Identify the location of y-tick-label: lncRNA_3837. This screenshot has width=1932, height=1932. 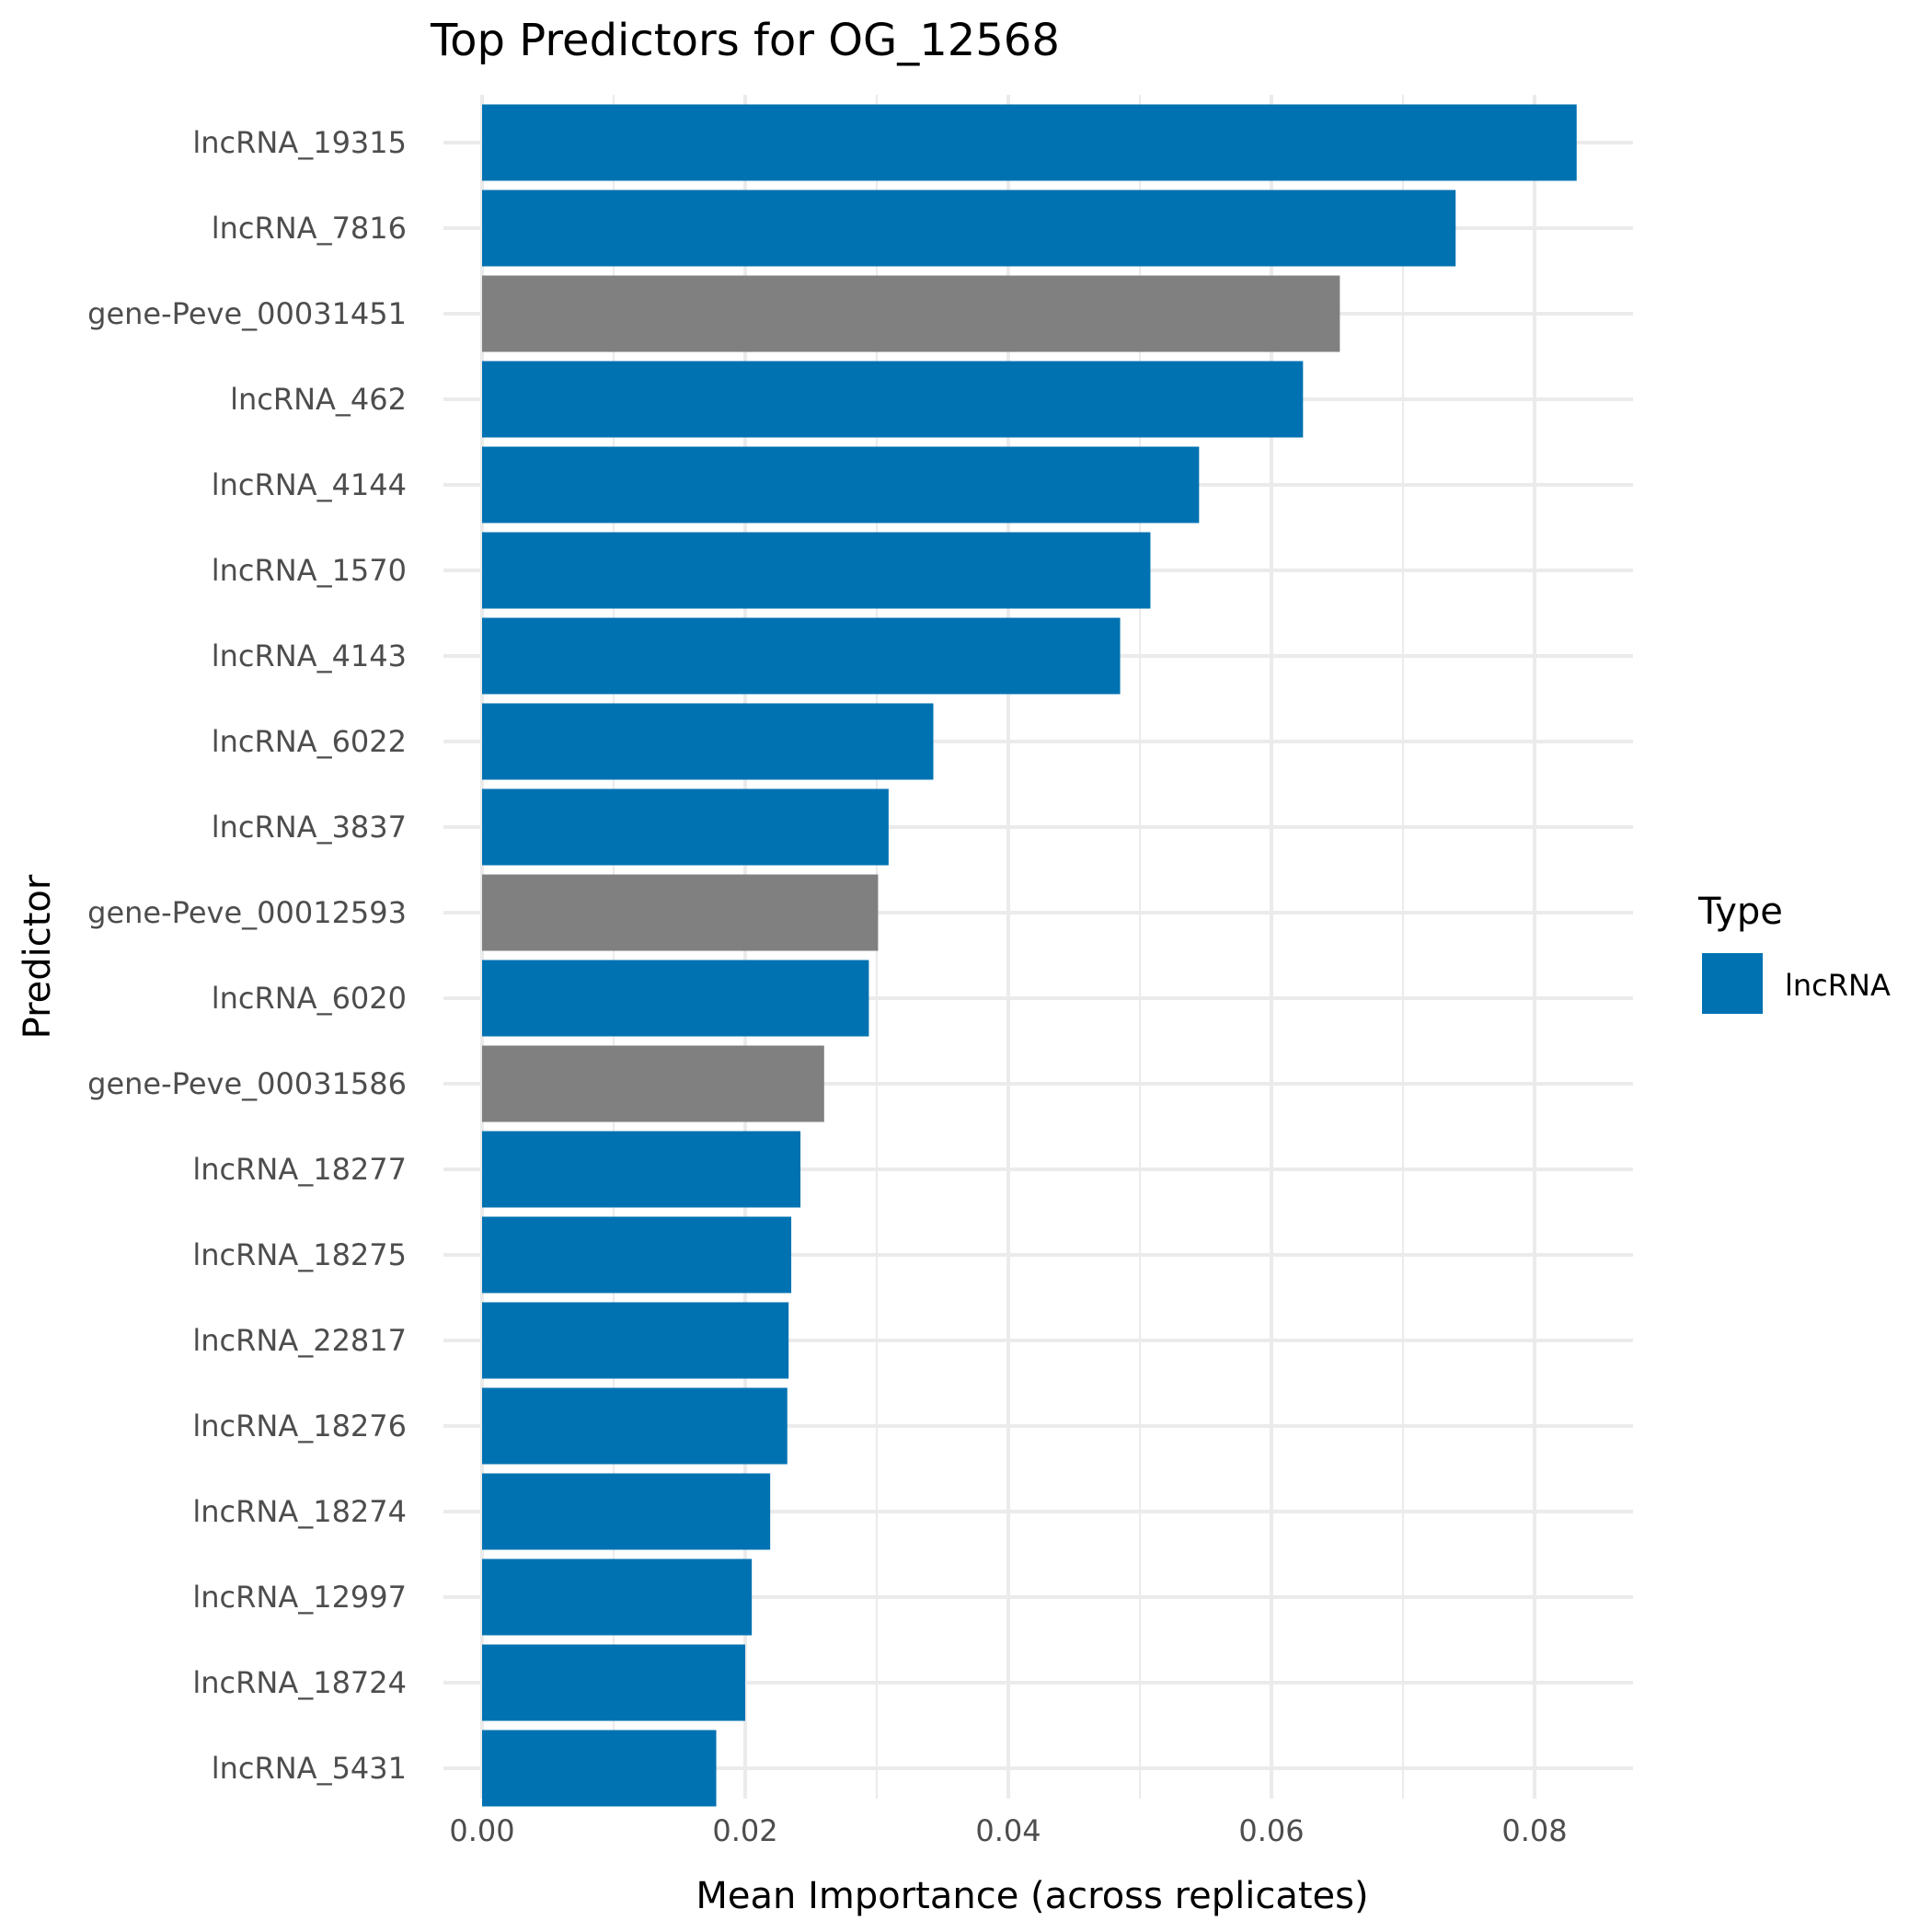
(309, 827).